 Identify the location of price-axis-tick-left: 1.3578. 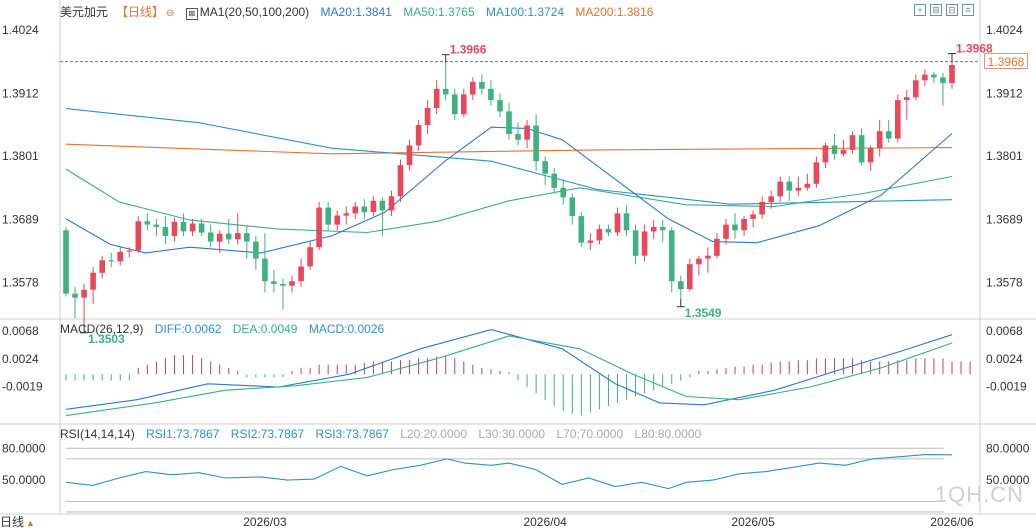
(20, 282).